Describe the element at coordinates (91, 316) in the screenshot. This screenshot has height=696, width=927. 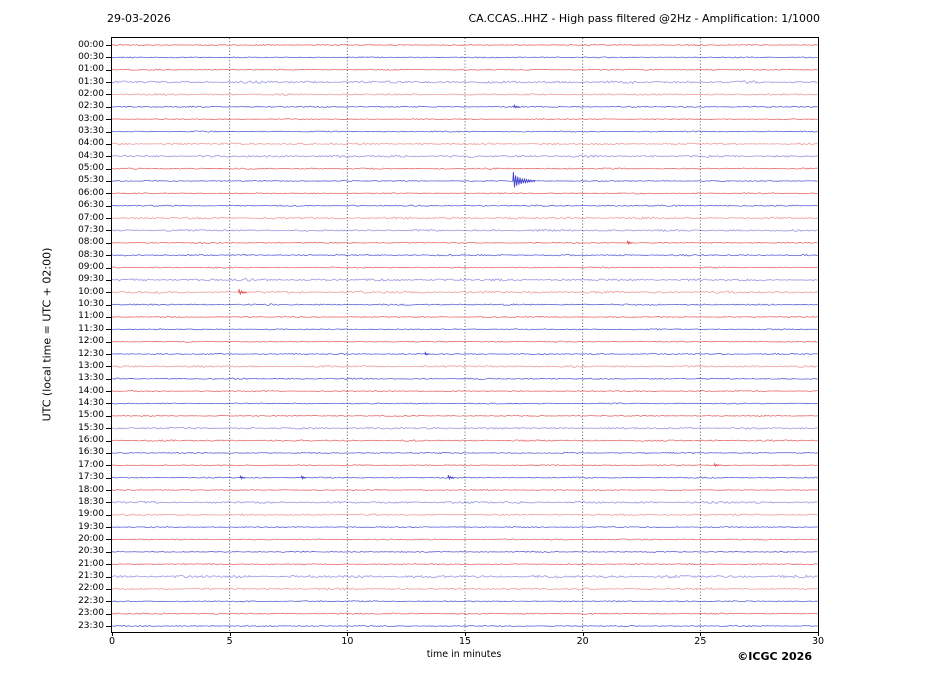
I see `y-tick-label-11:00: 11:00` at that location.